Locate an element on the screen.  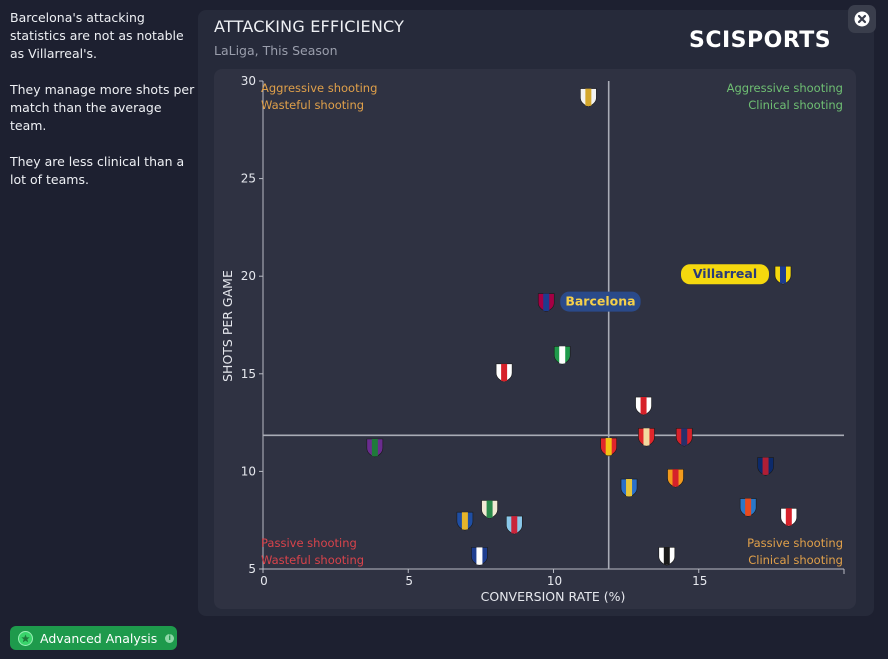
almeria-crest-icon is located at coordinates (646, 437).